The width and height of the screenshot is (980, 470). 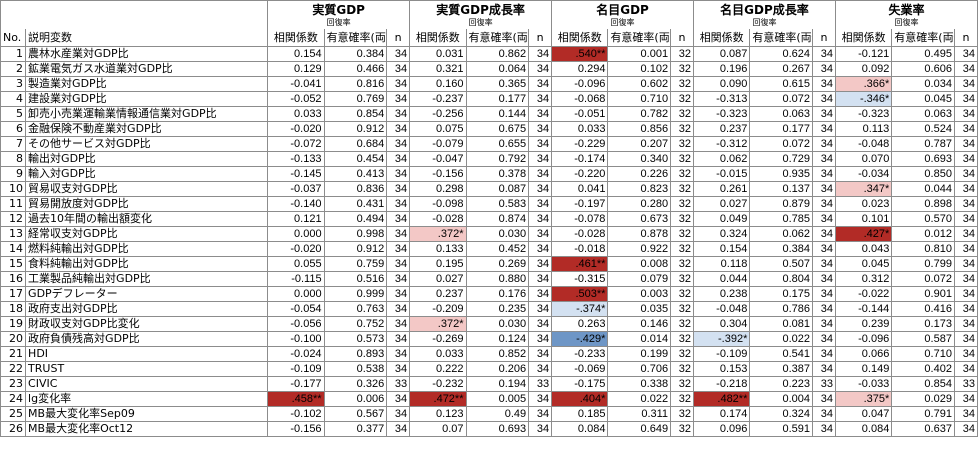 I want to click on corr-coef-cell: -0.174, so click(x=580, y=159).